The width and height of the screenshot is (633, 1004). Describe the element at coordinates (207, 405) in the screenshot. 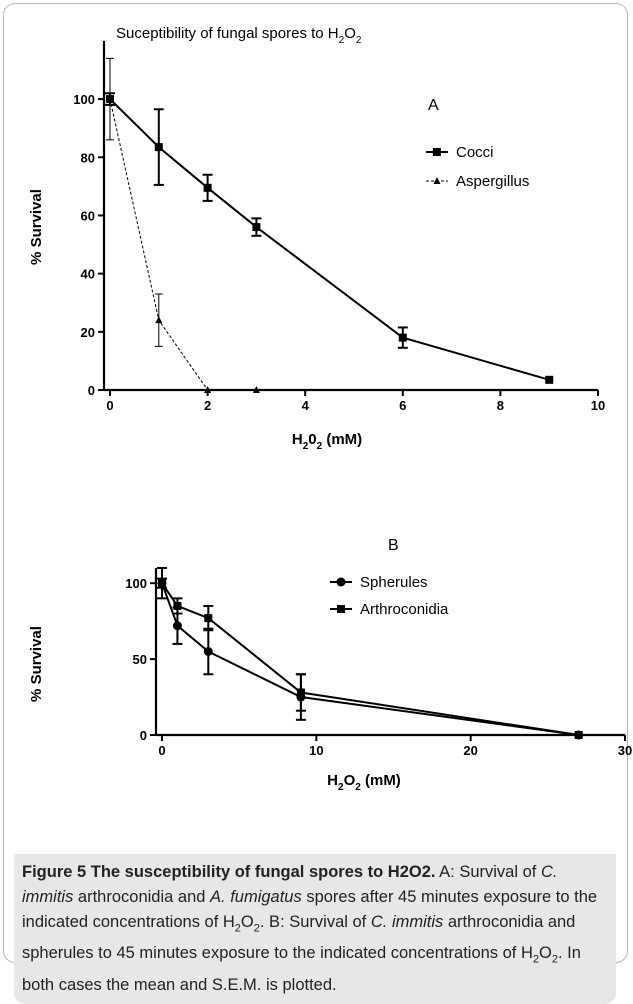

I see `chart-a-x-tick-label: 2` at that location.